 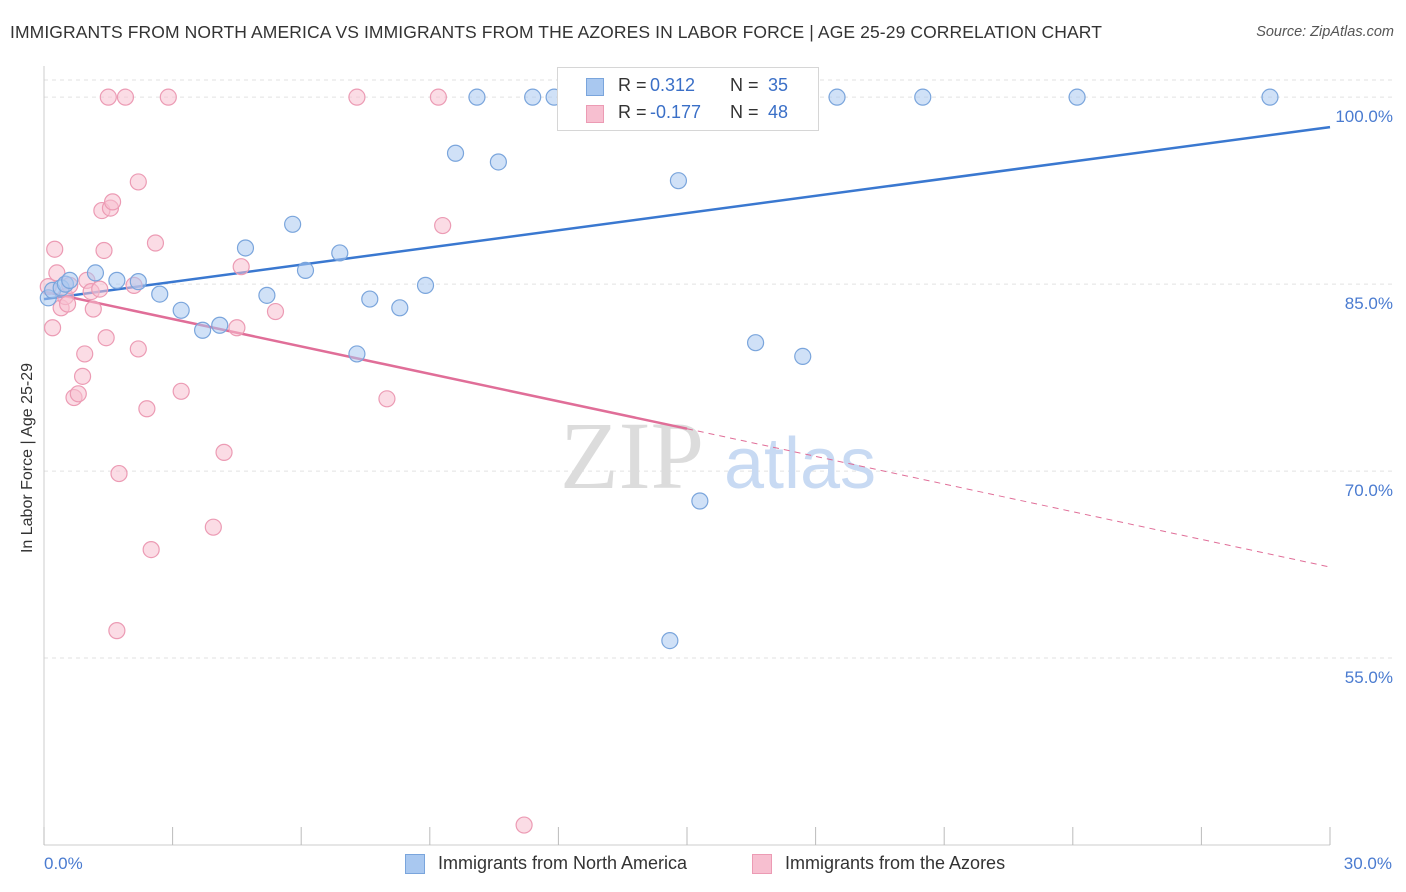 I want to click on n-value: 35, so click(x=778, y=85).